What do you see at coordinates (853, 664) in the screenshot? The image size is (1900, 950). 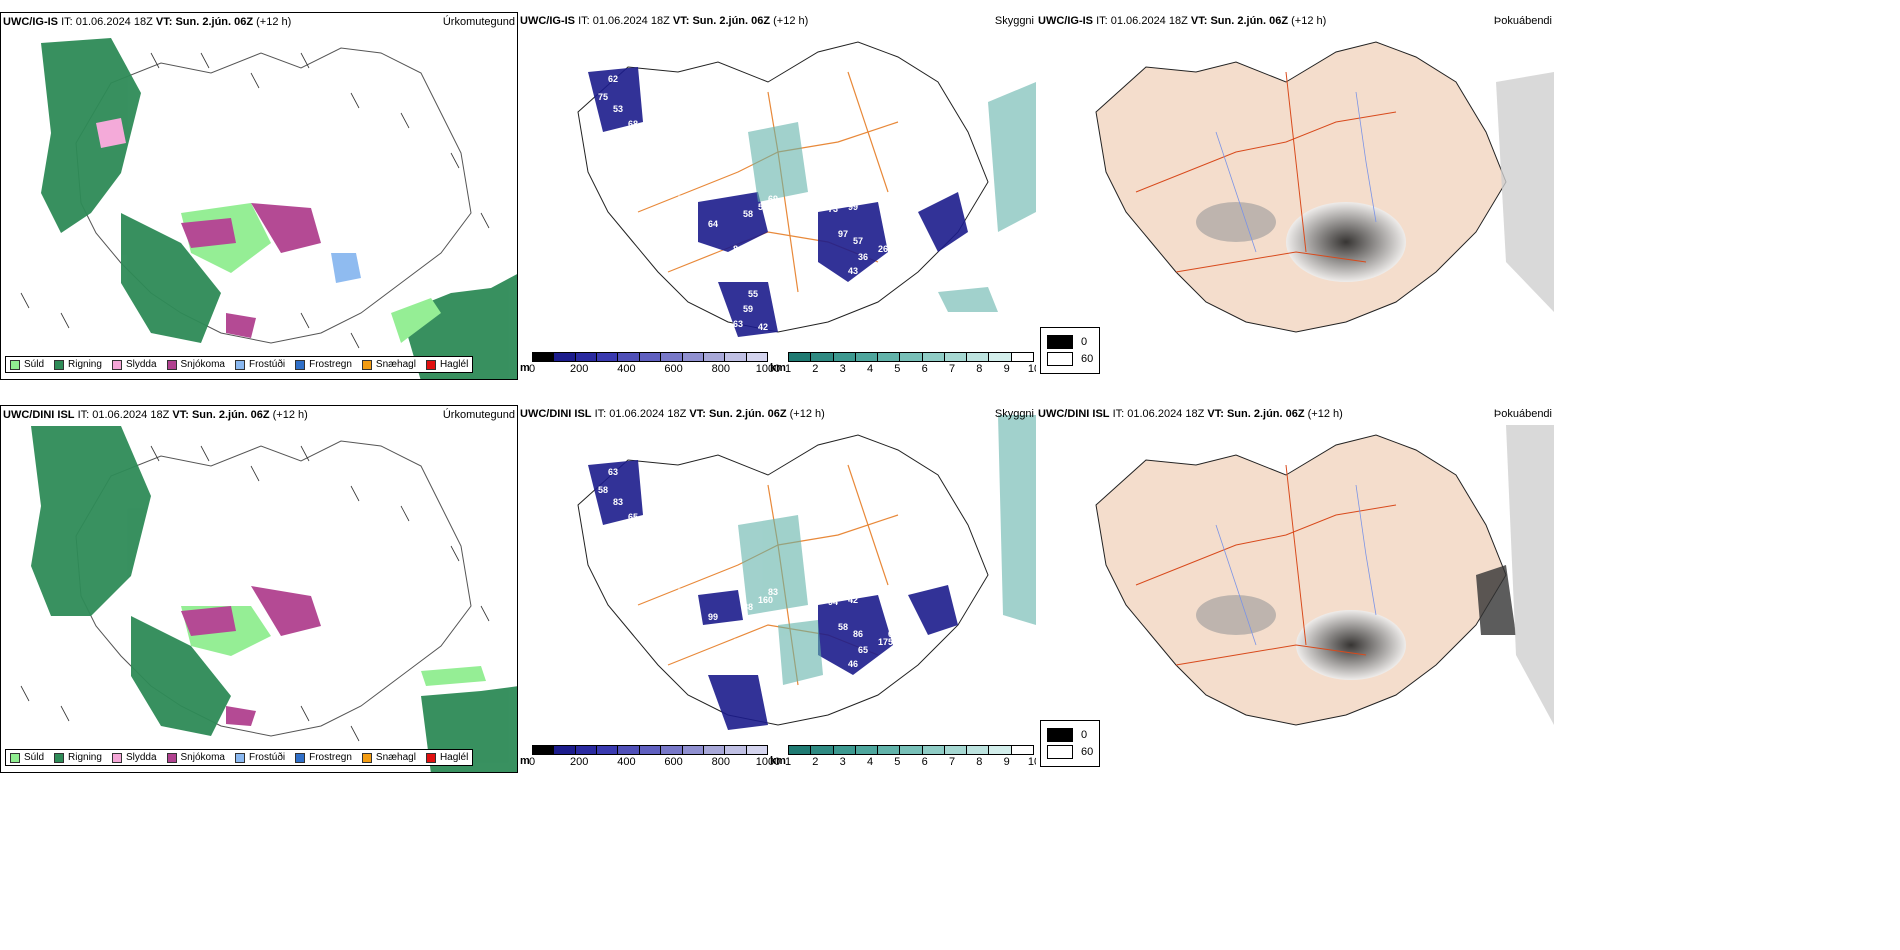 I see `cloud-base-value-label: 46` at bounding box center [853, 664].